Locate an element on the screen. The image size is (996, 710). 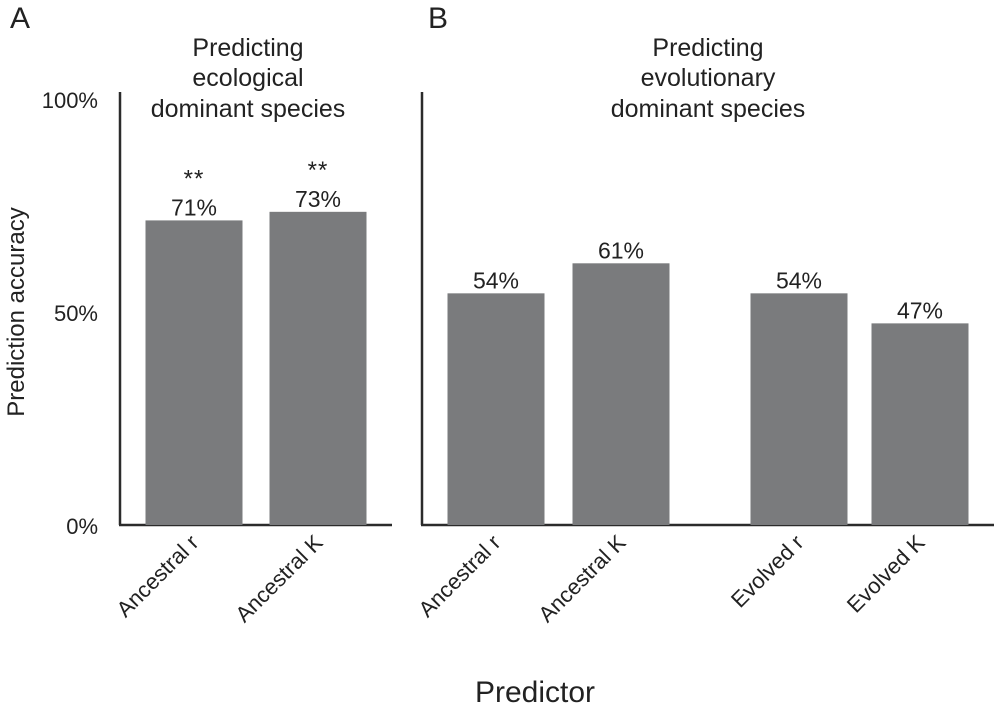
panel-a-data-label-1: 71% is located at coordinates (194, 207).